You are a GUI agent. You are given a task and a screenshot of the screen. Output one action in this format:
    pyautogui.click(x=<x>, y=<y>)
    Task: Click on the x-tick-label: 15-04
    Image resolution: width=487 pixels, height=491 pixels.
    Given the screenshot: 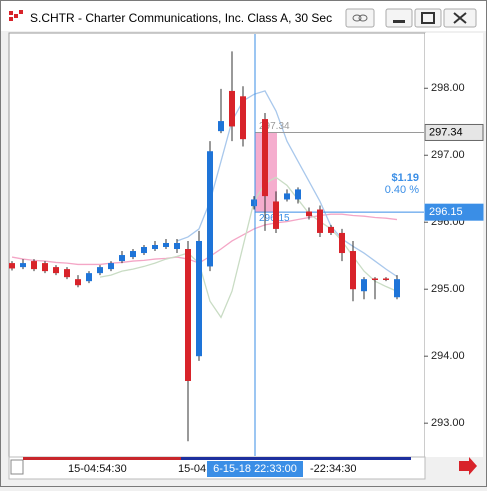 What is the action you would take?
    pyautogui.click(x=192, y=469)
    